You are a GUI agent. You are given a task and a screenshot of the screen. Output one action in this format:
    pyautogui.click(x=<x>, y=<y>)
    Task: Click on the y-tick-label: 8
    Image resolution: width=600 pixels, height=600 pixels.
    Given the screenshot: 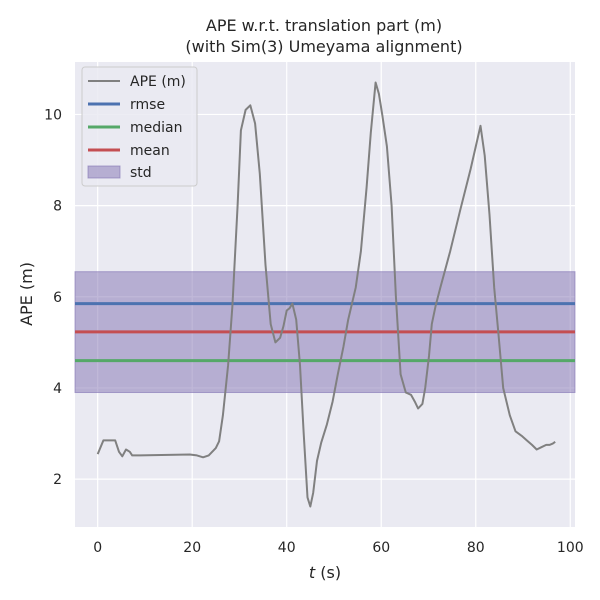 What is the action you would take?
    pyautogui.click(x=57, y=207)
    